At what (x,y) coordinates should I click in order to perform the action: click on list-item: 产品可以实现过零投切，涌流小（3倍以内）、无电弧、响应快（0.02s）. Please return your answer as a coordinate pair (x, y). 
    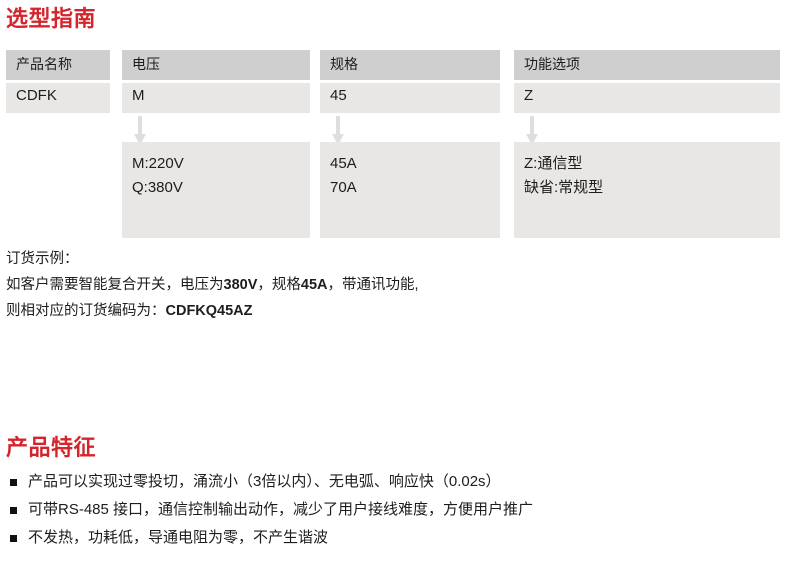
    Looking at the image, I should click on (391, 482).